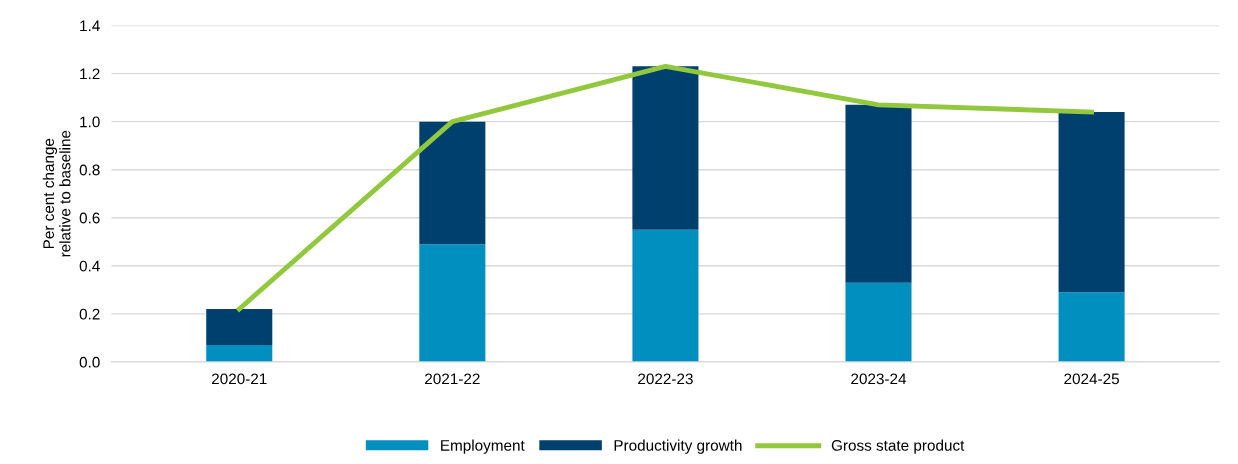 The image size is (1238, 464). Describe the element at coordinates (239, 379) in the screenshot. I see `x-tick-label: 2020-21` at that location.